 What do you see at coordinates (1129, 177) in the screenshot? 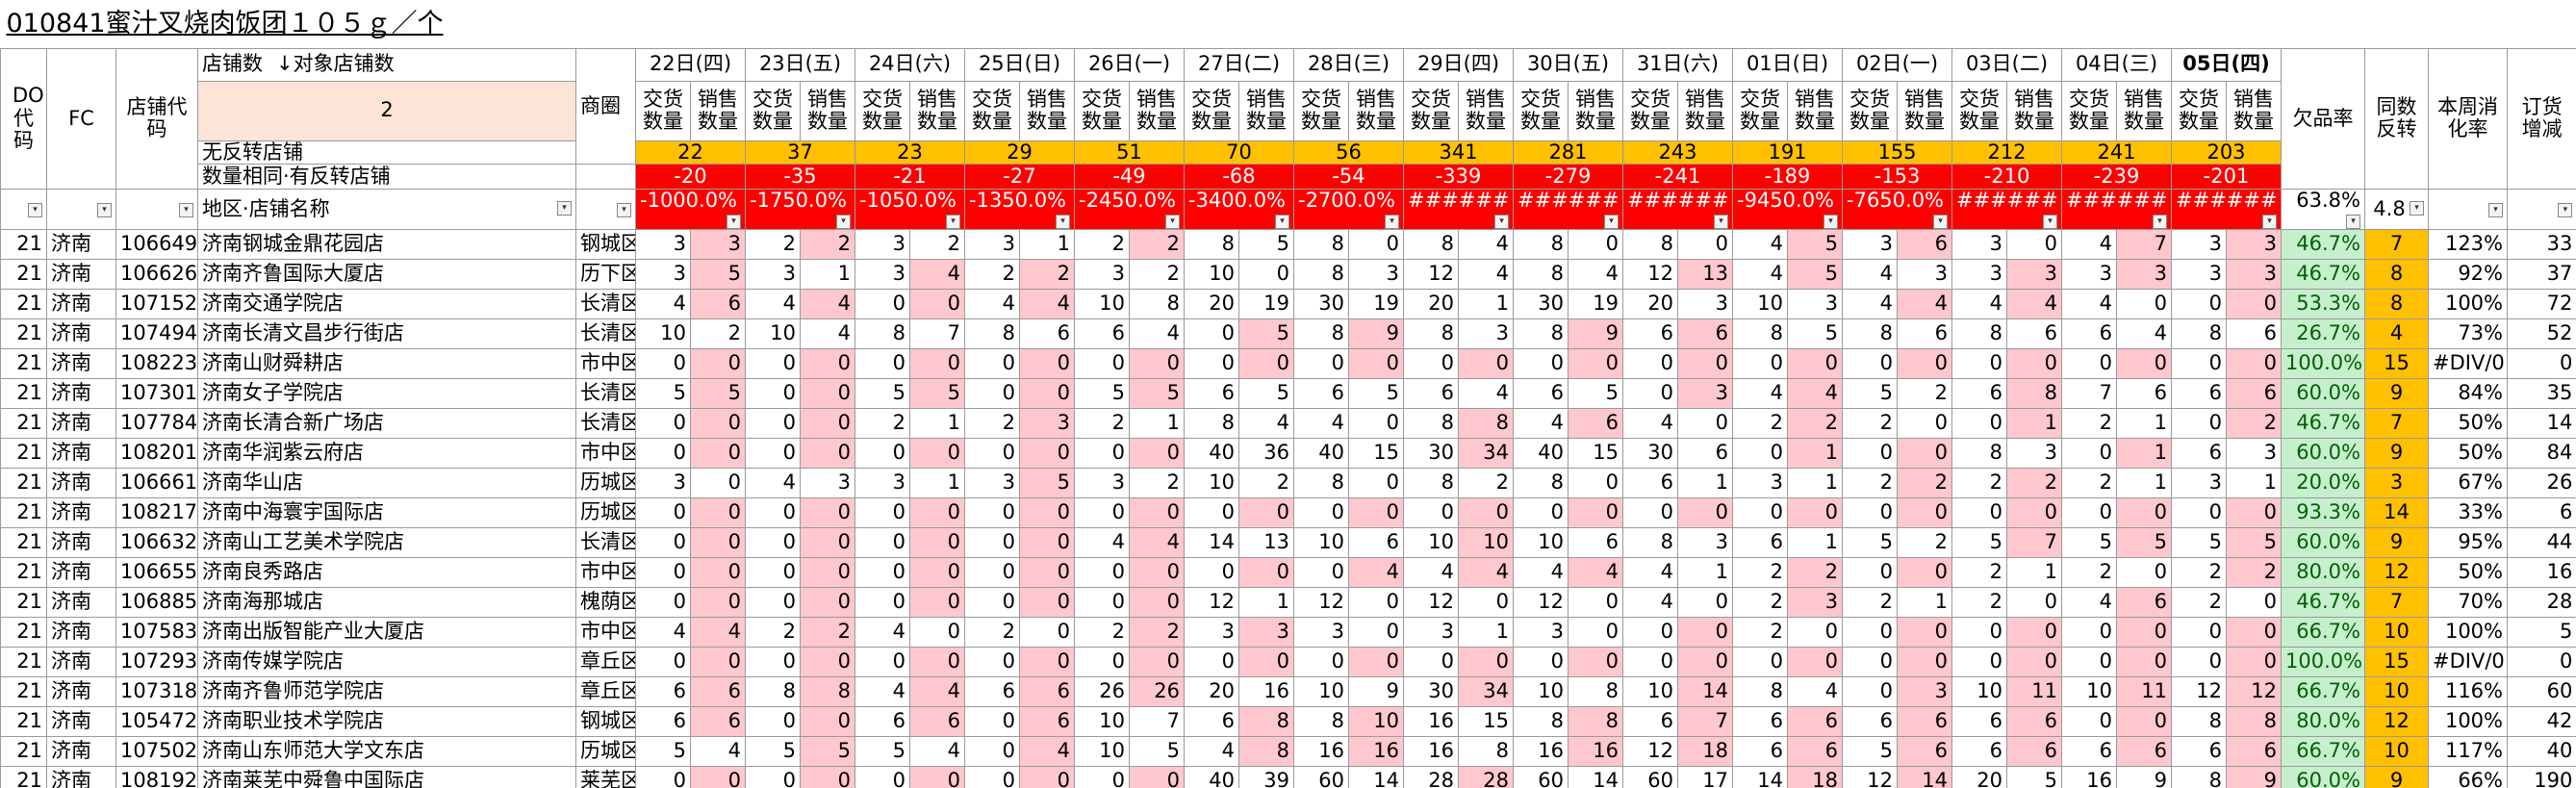
I see `same-reversal: -49` at bounding box center [1129, 177].